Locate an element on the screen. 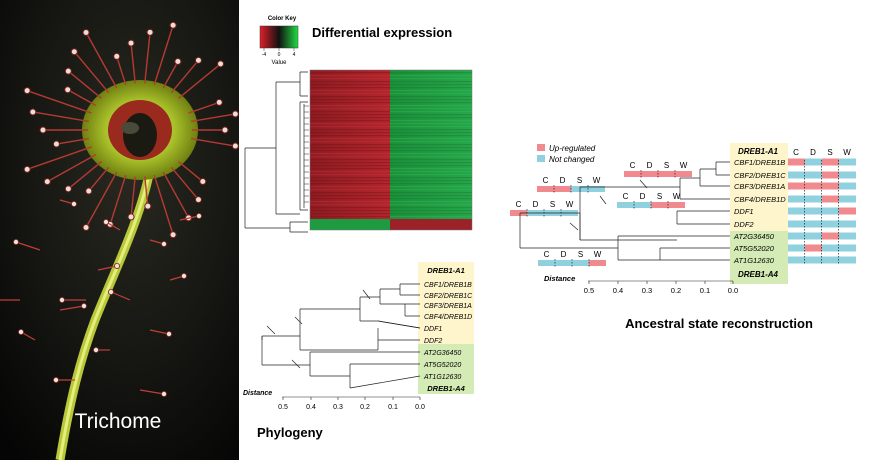  node-state-header: S is located at coordinates (659, 196).